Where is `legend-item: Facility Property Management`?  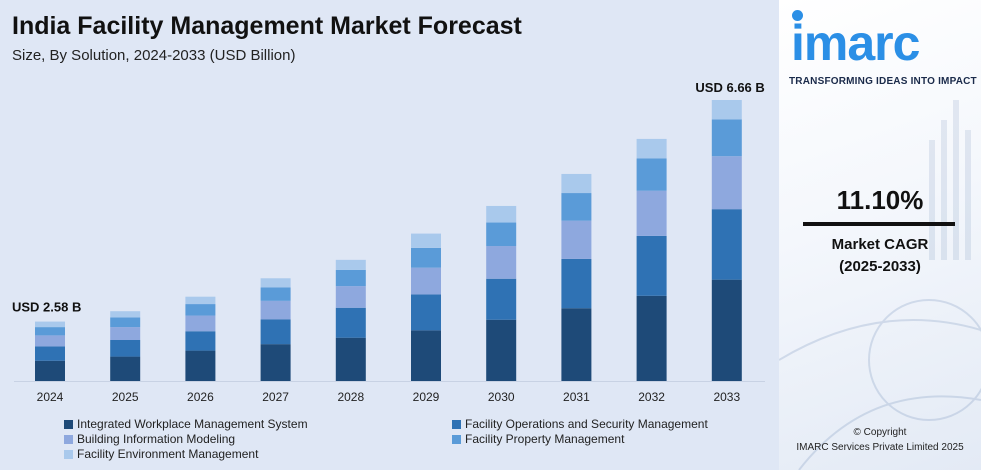
legend-item: Facility Property Management is located at coordinates (538, 439).